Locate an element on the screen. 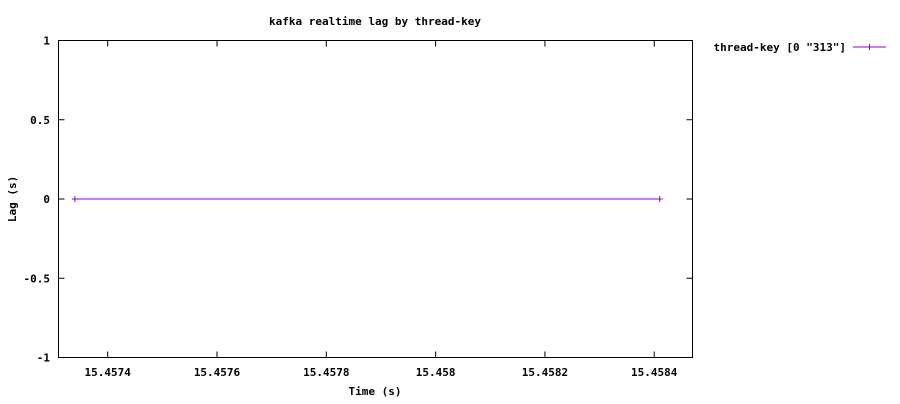 The width and height of the screenshot is (900, 404). x-tick-label: 15.4578 is located at coordinates (326, 372).